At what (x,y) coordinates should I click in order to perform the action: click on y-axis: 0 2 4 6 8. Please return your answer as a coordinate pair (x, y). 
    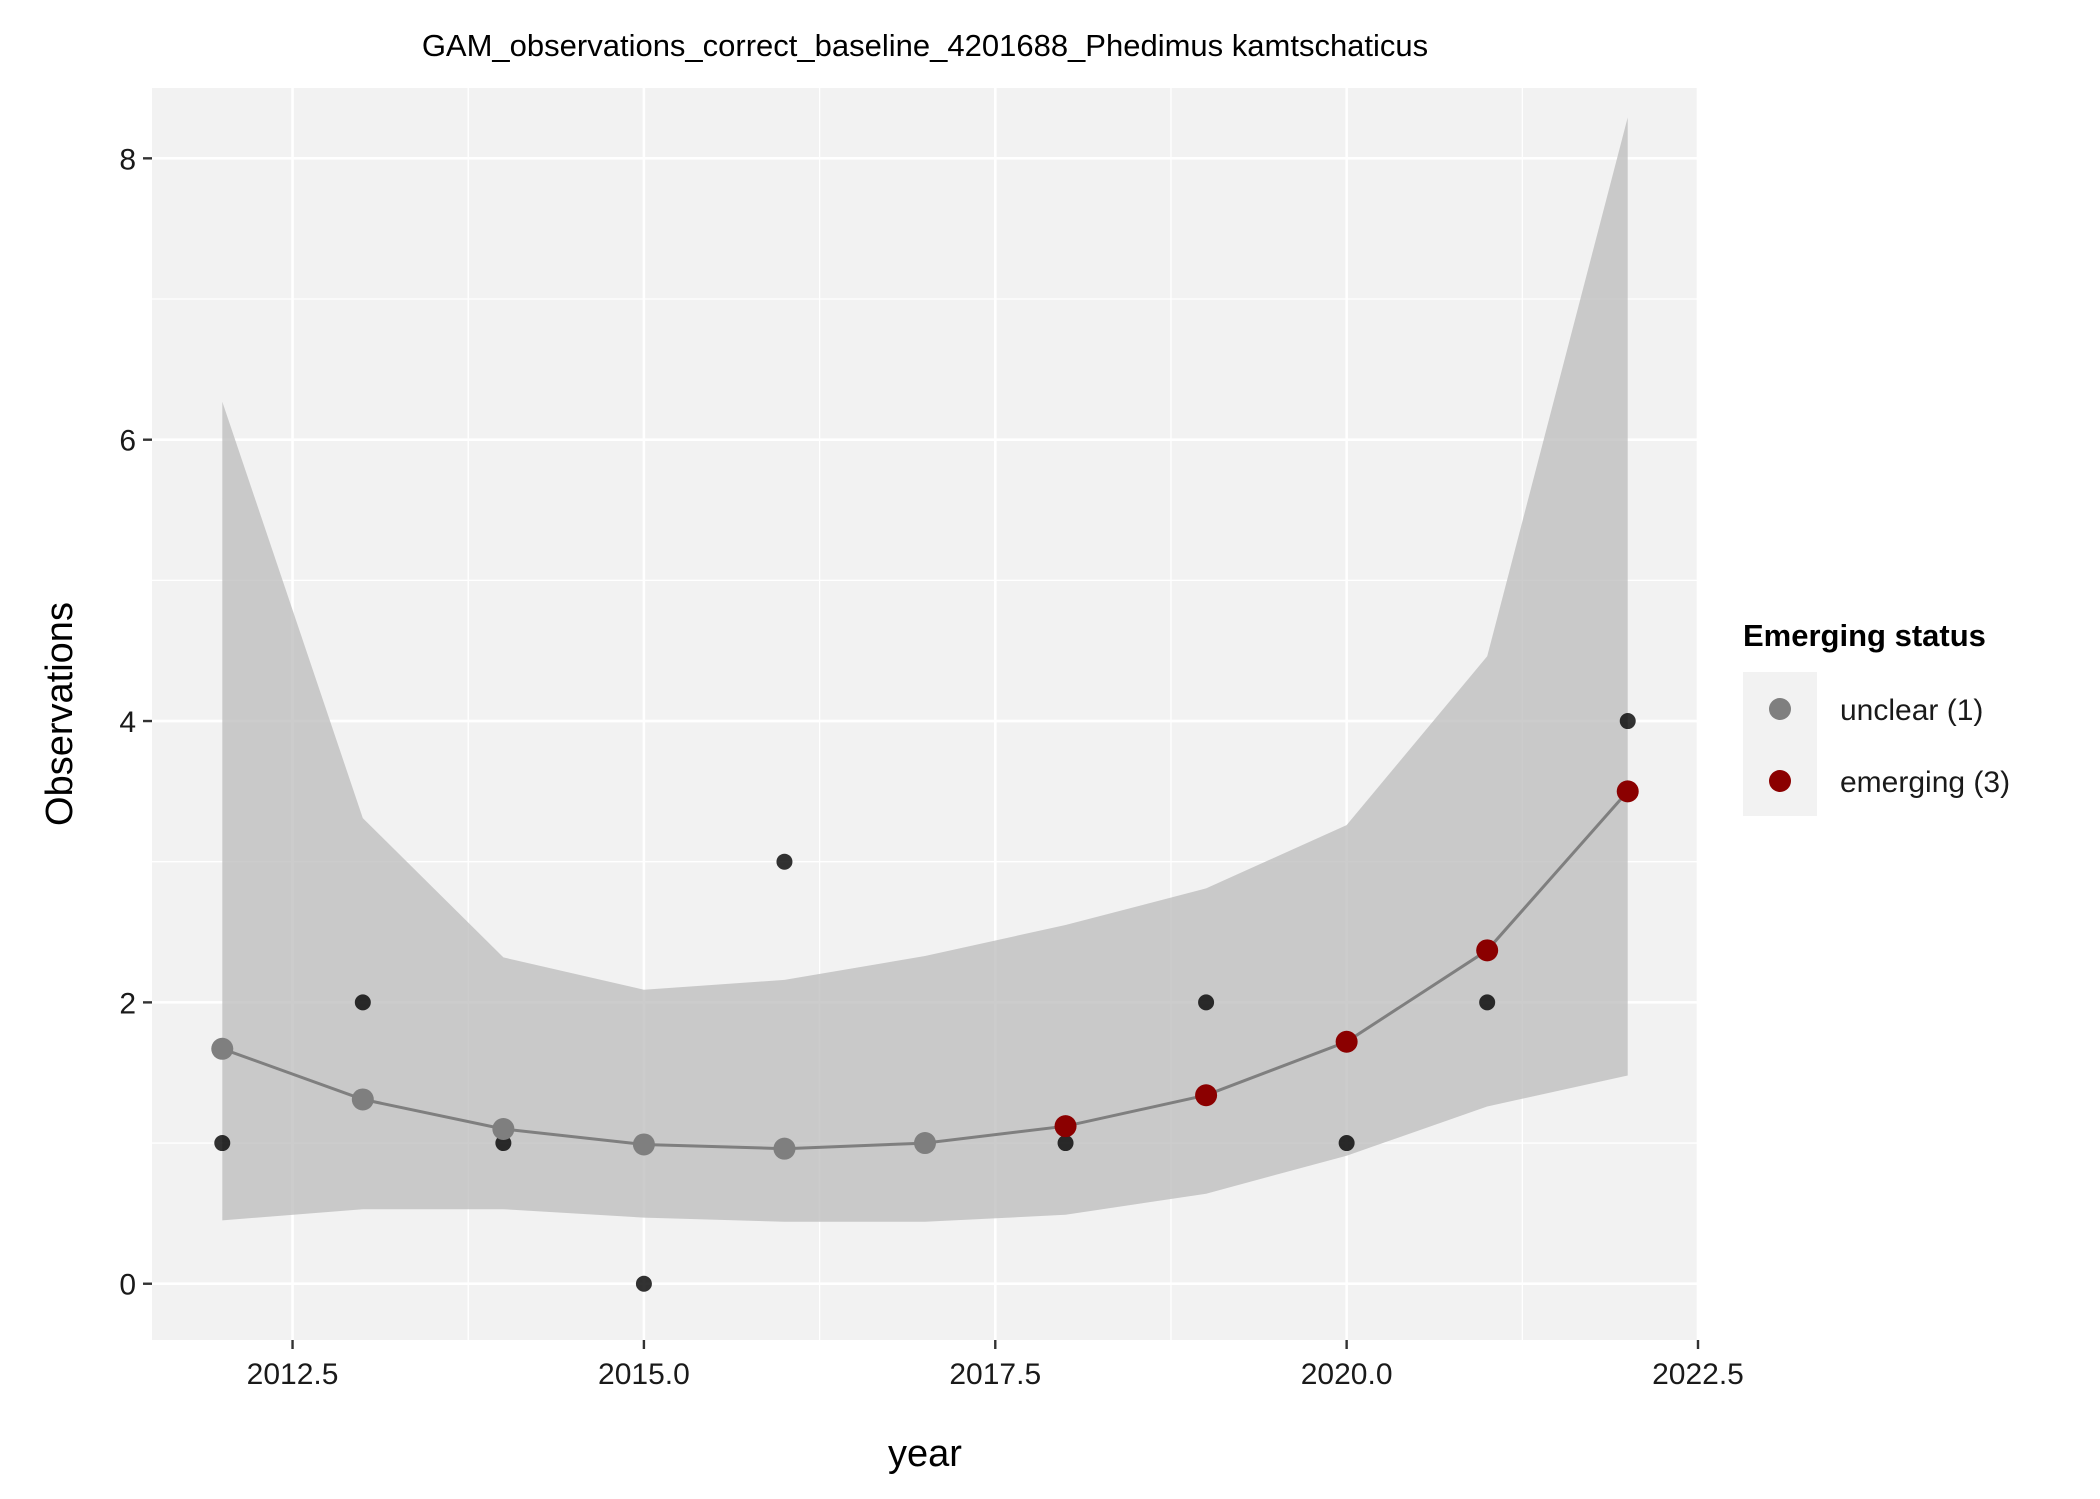
    Looking at the image, I should click on (135, 722).